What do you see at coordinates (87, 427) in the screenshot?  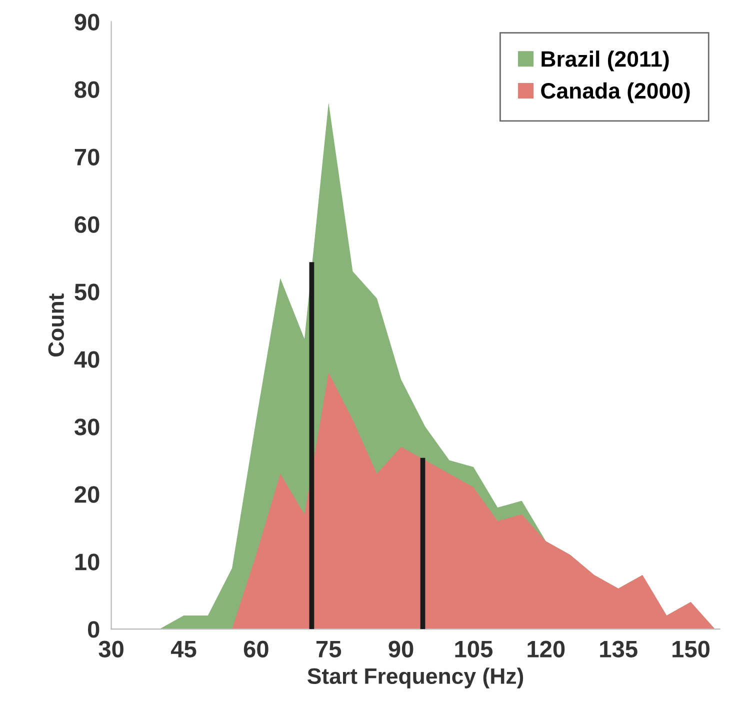 I see `y-tick-label: 30` at bounding box center [87, 427].